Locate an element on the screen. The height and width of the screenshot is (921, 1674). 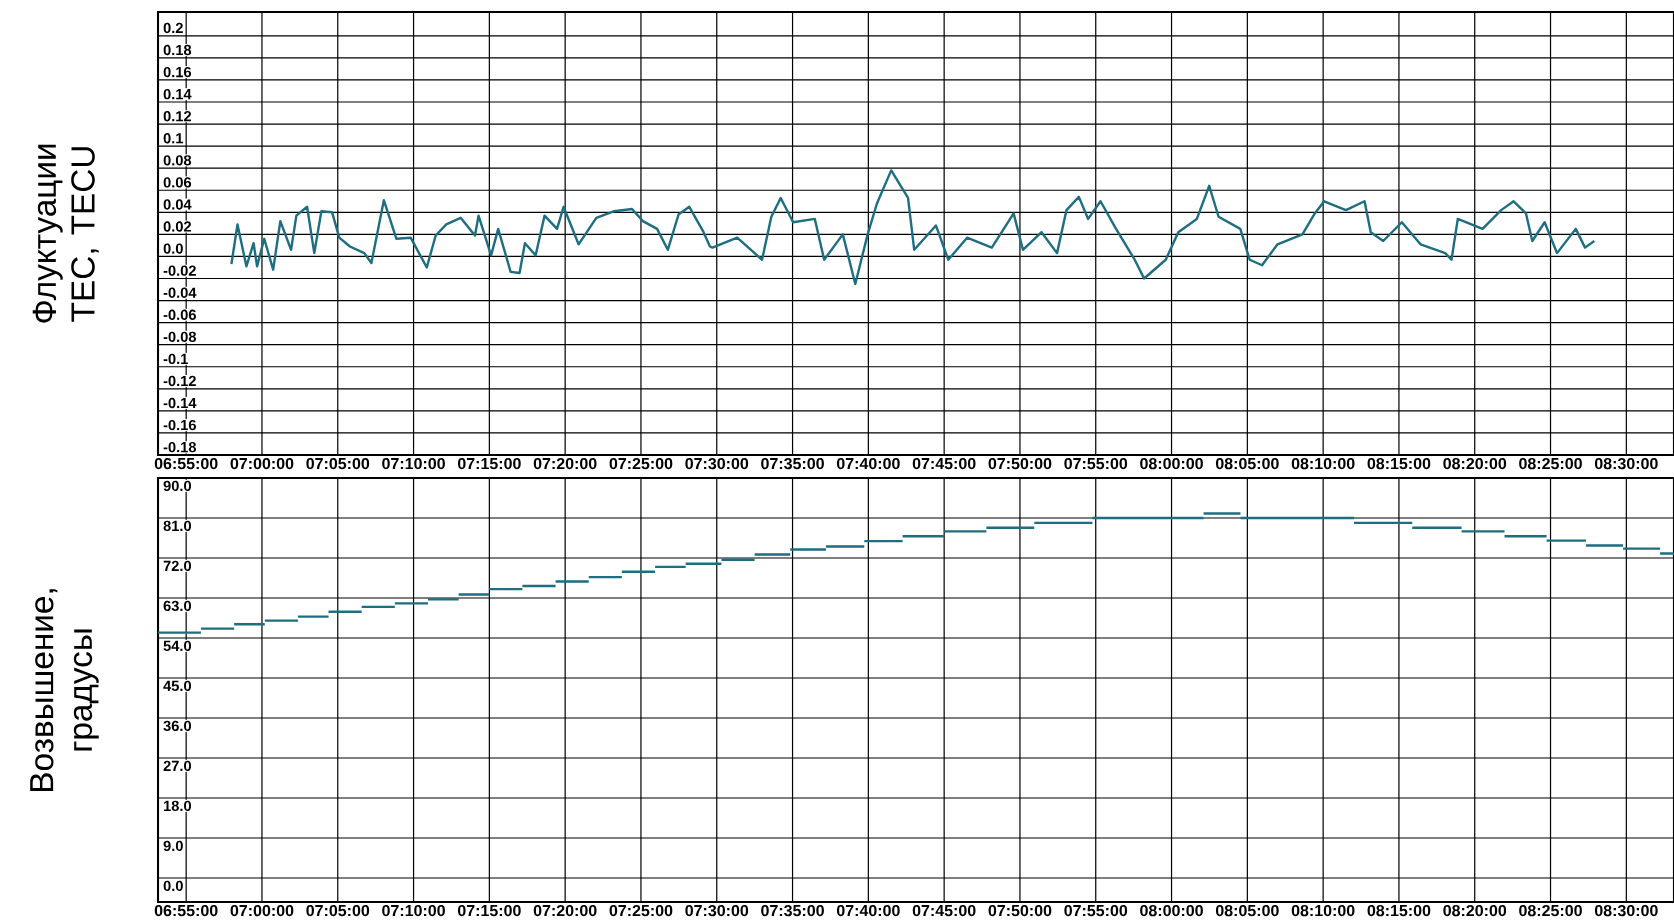
y-tick-label: -0.1 is located at coordinates (175, 359).